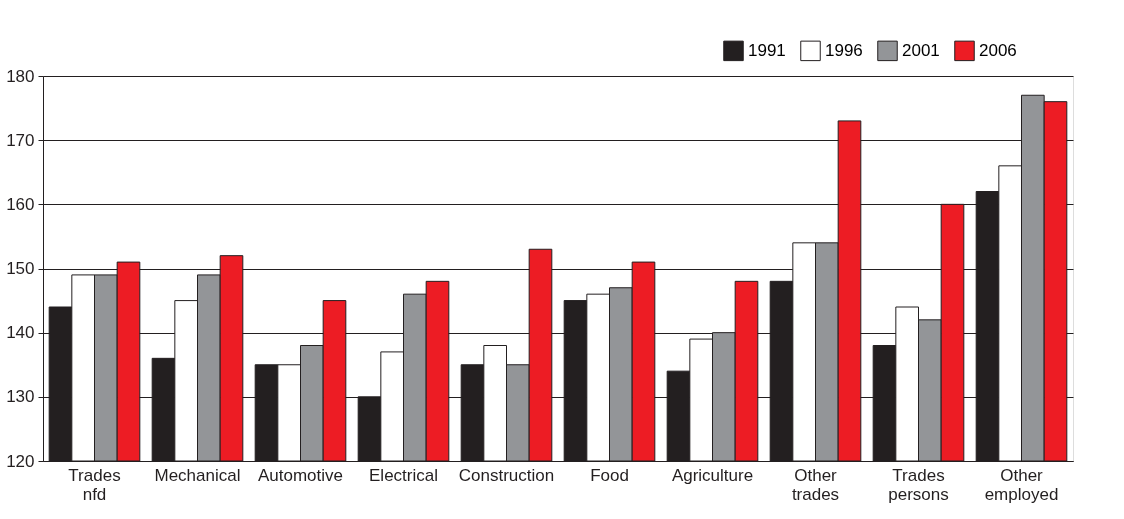  Describe the element at coordinates (918, 484) in the screenshot. I see `x-tick-label: Trades persons` at that location.